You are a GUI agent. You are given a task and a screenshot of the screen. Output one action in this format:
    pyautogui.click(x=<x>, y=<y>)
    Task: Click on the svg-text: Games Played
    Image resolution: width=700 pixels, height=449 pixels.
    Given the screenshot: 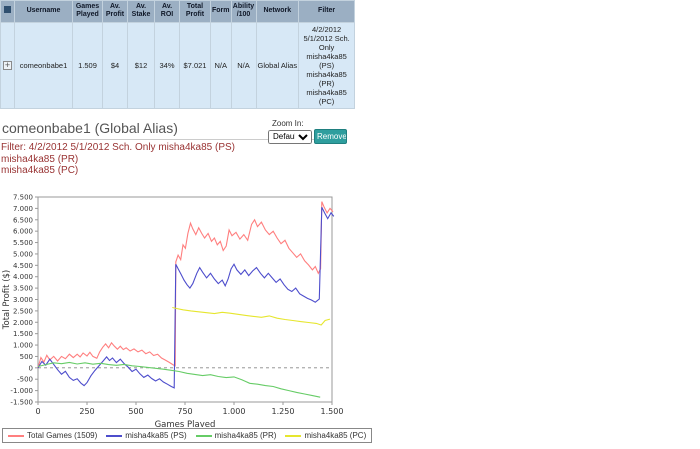 What is the action you would take?
    pyautogui.click(x=185, y=423)
    